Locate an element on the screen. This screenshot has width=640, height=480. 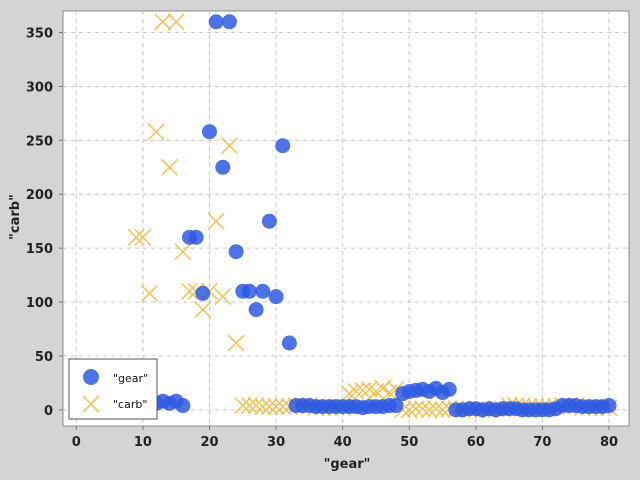
legend: "gear" "carb" is located at coordinates (113, 389).